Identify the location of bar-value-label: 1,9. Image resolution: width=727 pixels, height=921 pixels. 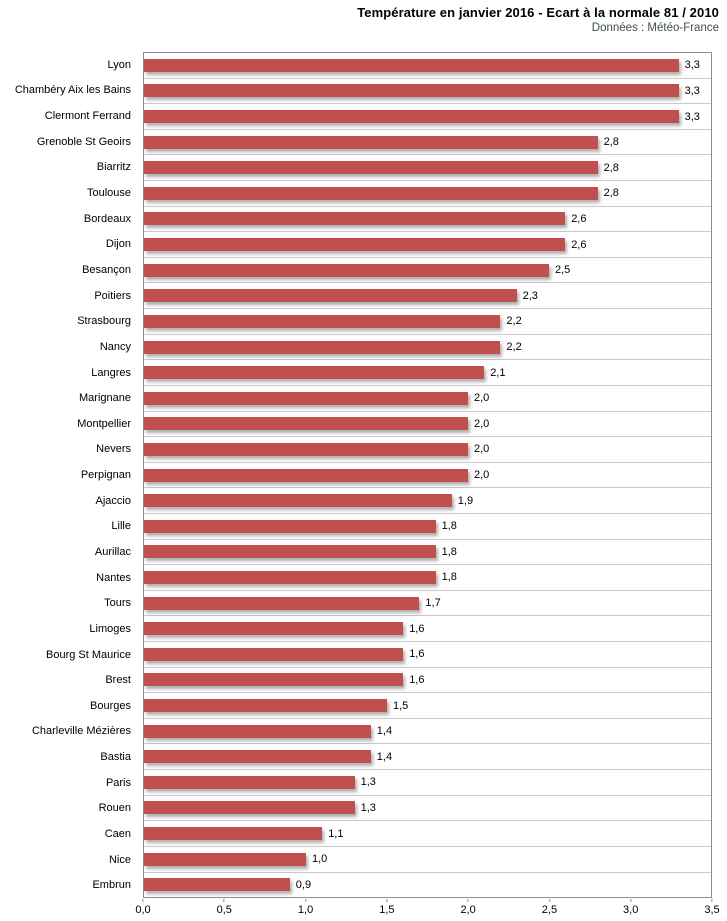
(465, 500).